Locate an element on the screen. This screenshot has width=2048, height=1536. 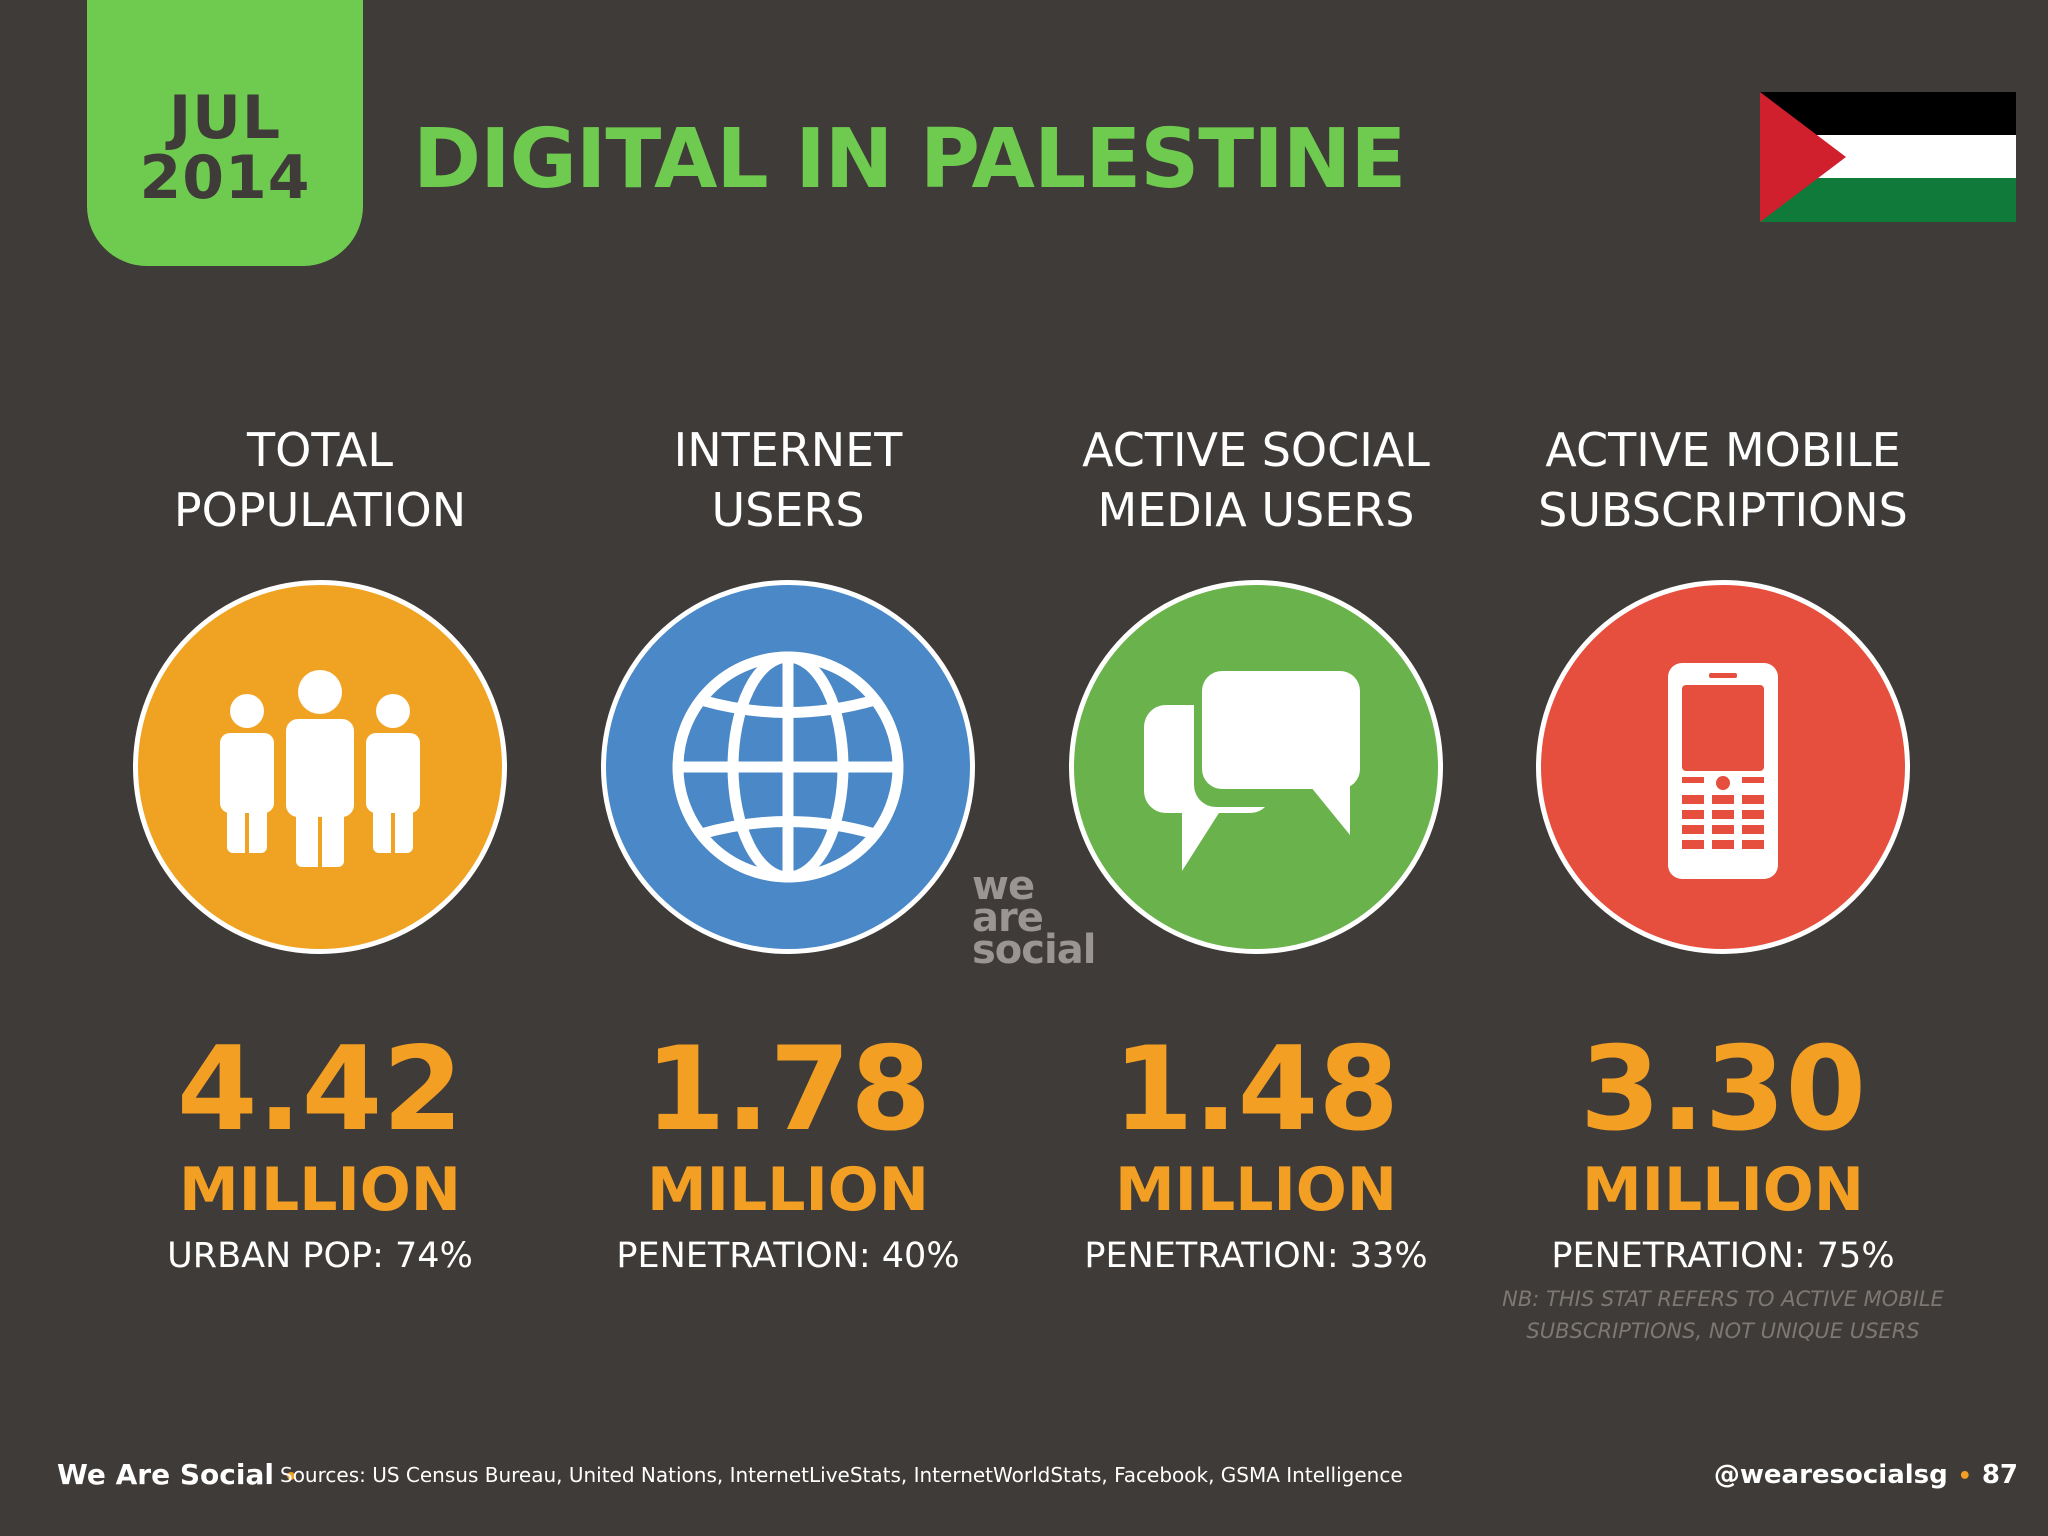
social-circle is located at coordinates (1256, 767).